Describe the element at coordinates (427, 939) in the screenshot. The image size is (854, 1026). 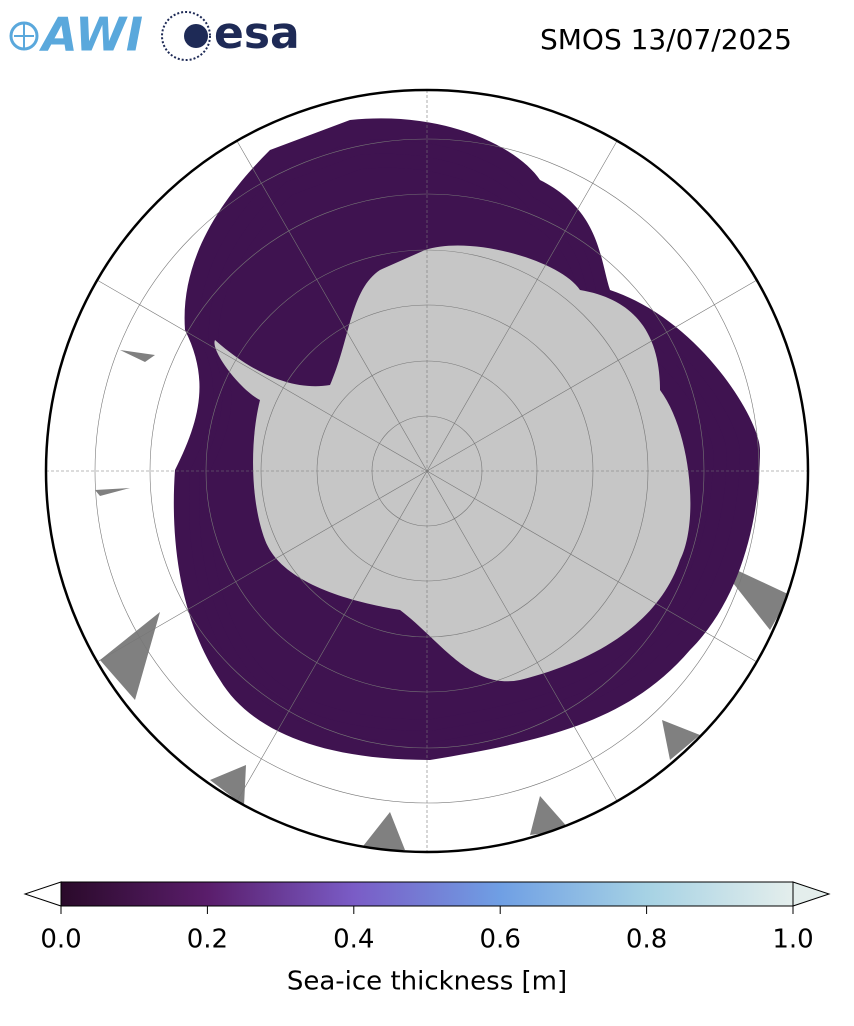
I see `colorbar: Sea-ice thickness [m] 0.0 0.2 0.4 0.6 0.8 1.0` at that location.